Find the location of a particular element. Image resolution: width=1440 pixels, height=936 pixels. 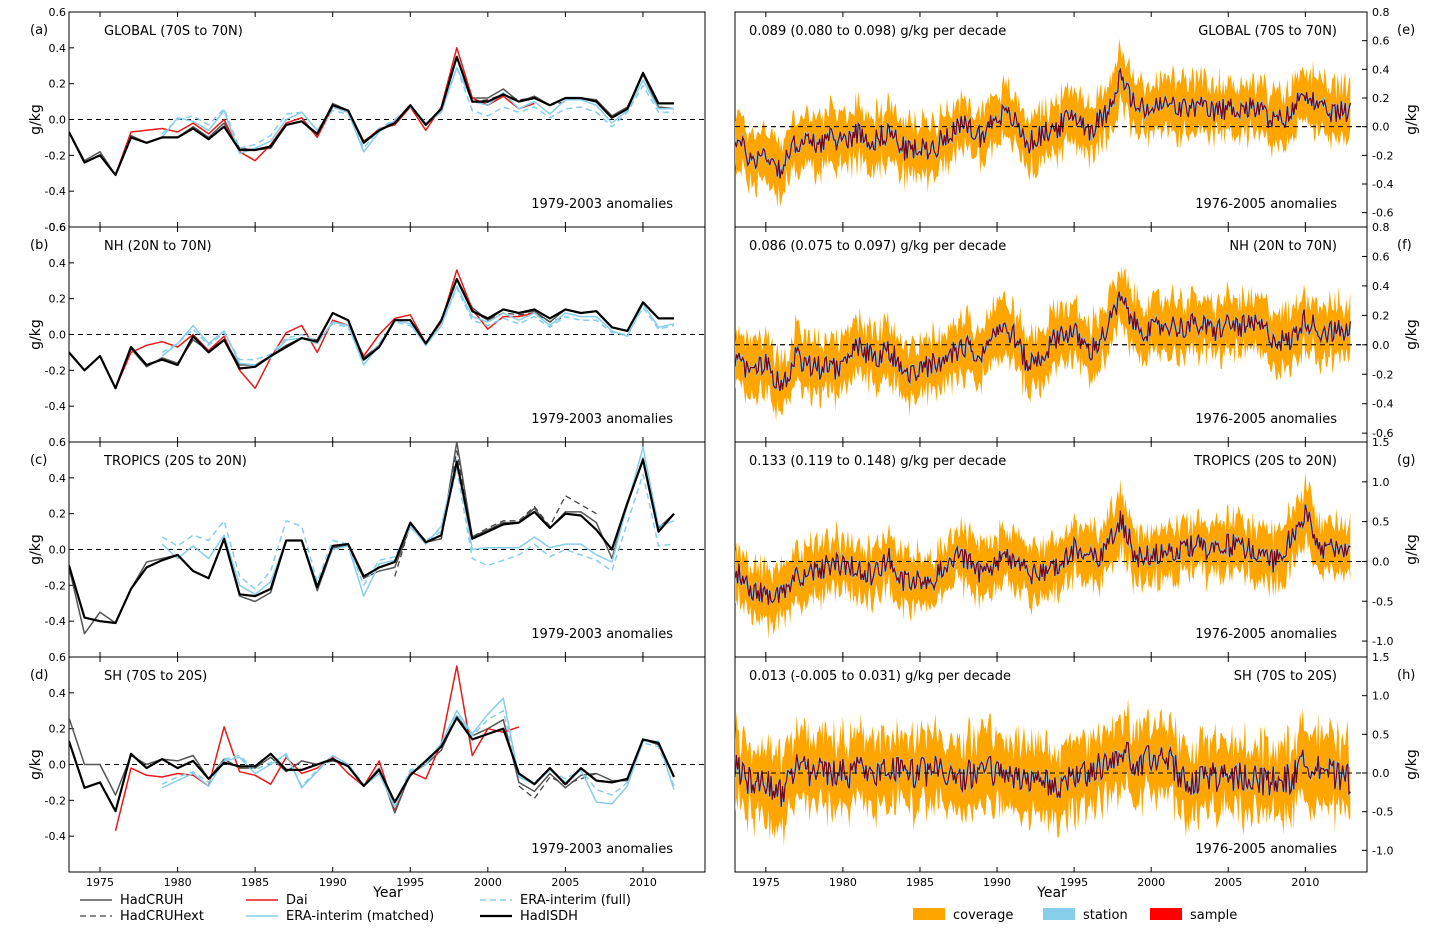

legend-label: HadCRUH is located at coordinates (151, 900).